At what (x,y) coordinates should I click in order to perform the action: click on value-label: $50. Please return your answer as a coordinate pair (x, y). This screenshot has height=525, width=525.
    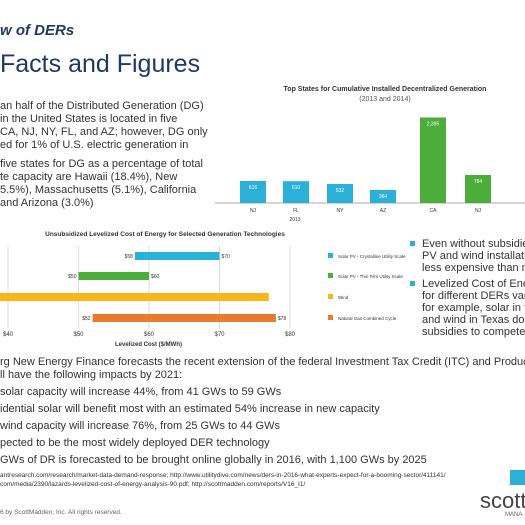
    Looking at the image, I should click on (72, 277).